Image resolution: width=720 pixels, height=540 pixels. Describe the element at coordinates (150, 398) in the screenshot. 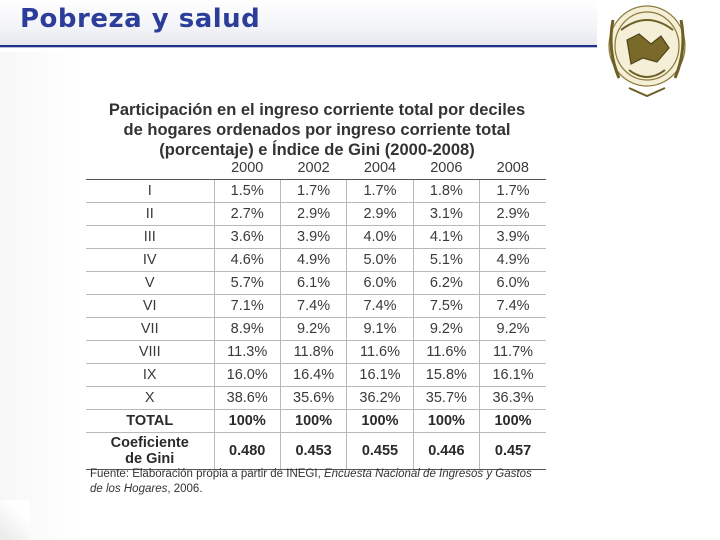

I see `row-label: X` at that location.